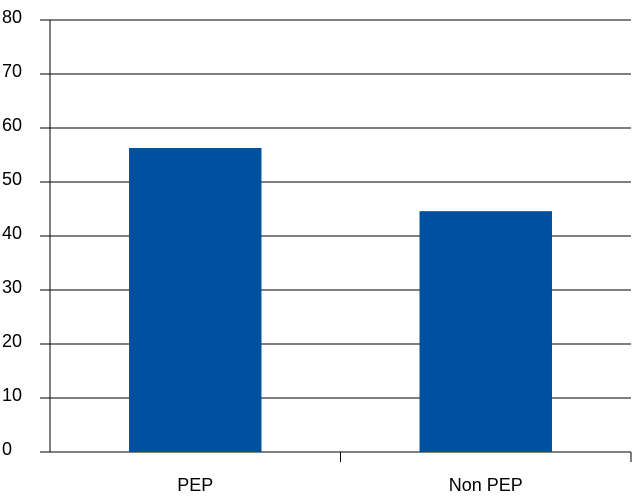 The image size is (632, 500). What do you see at coordinates (12, 287) in the screenshot?
I see `y-tick-label: 30` at bounding box center [12, 287].